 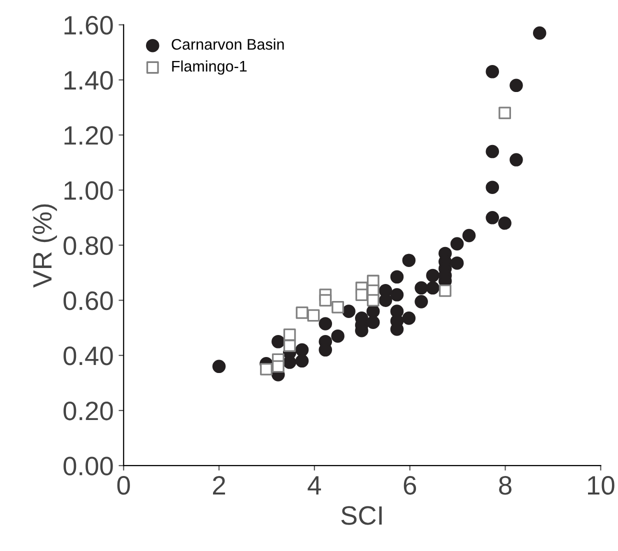 I want to click on y-tick-label: 1.60, so click(x=88, y=25).